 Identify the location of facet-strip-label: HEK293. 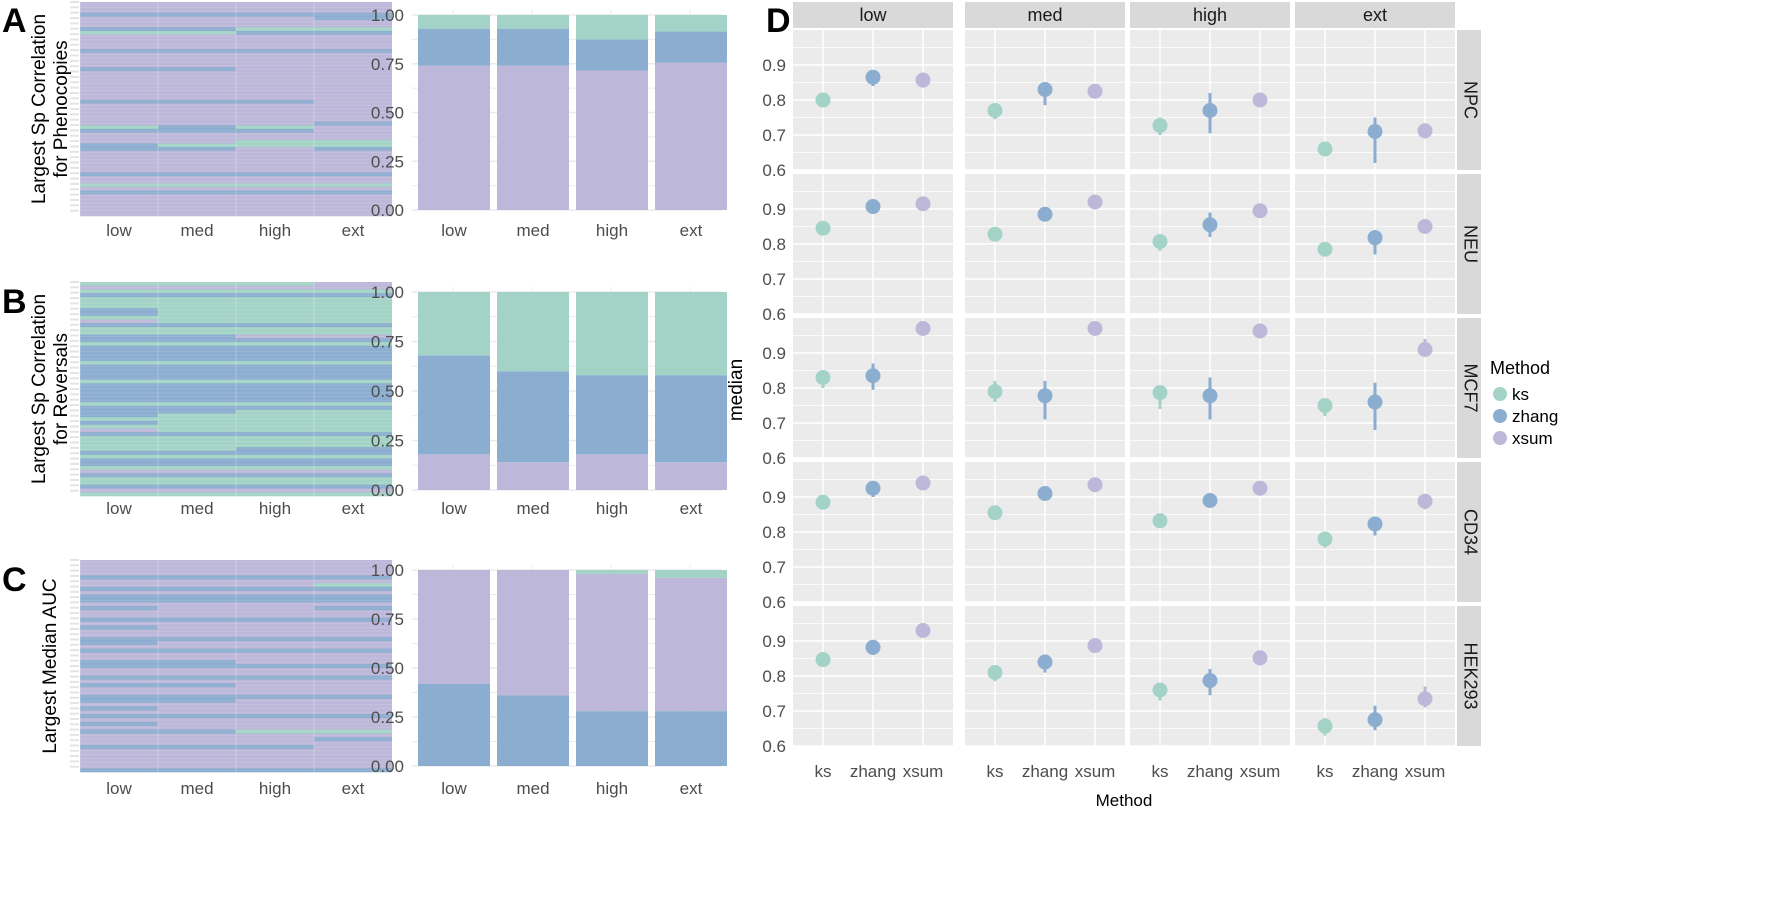
(1470, 675).